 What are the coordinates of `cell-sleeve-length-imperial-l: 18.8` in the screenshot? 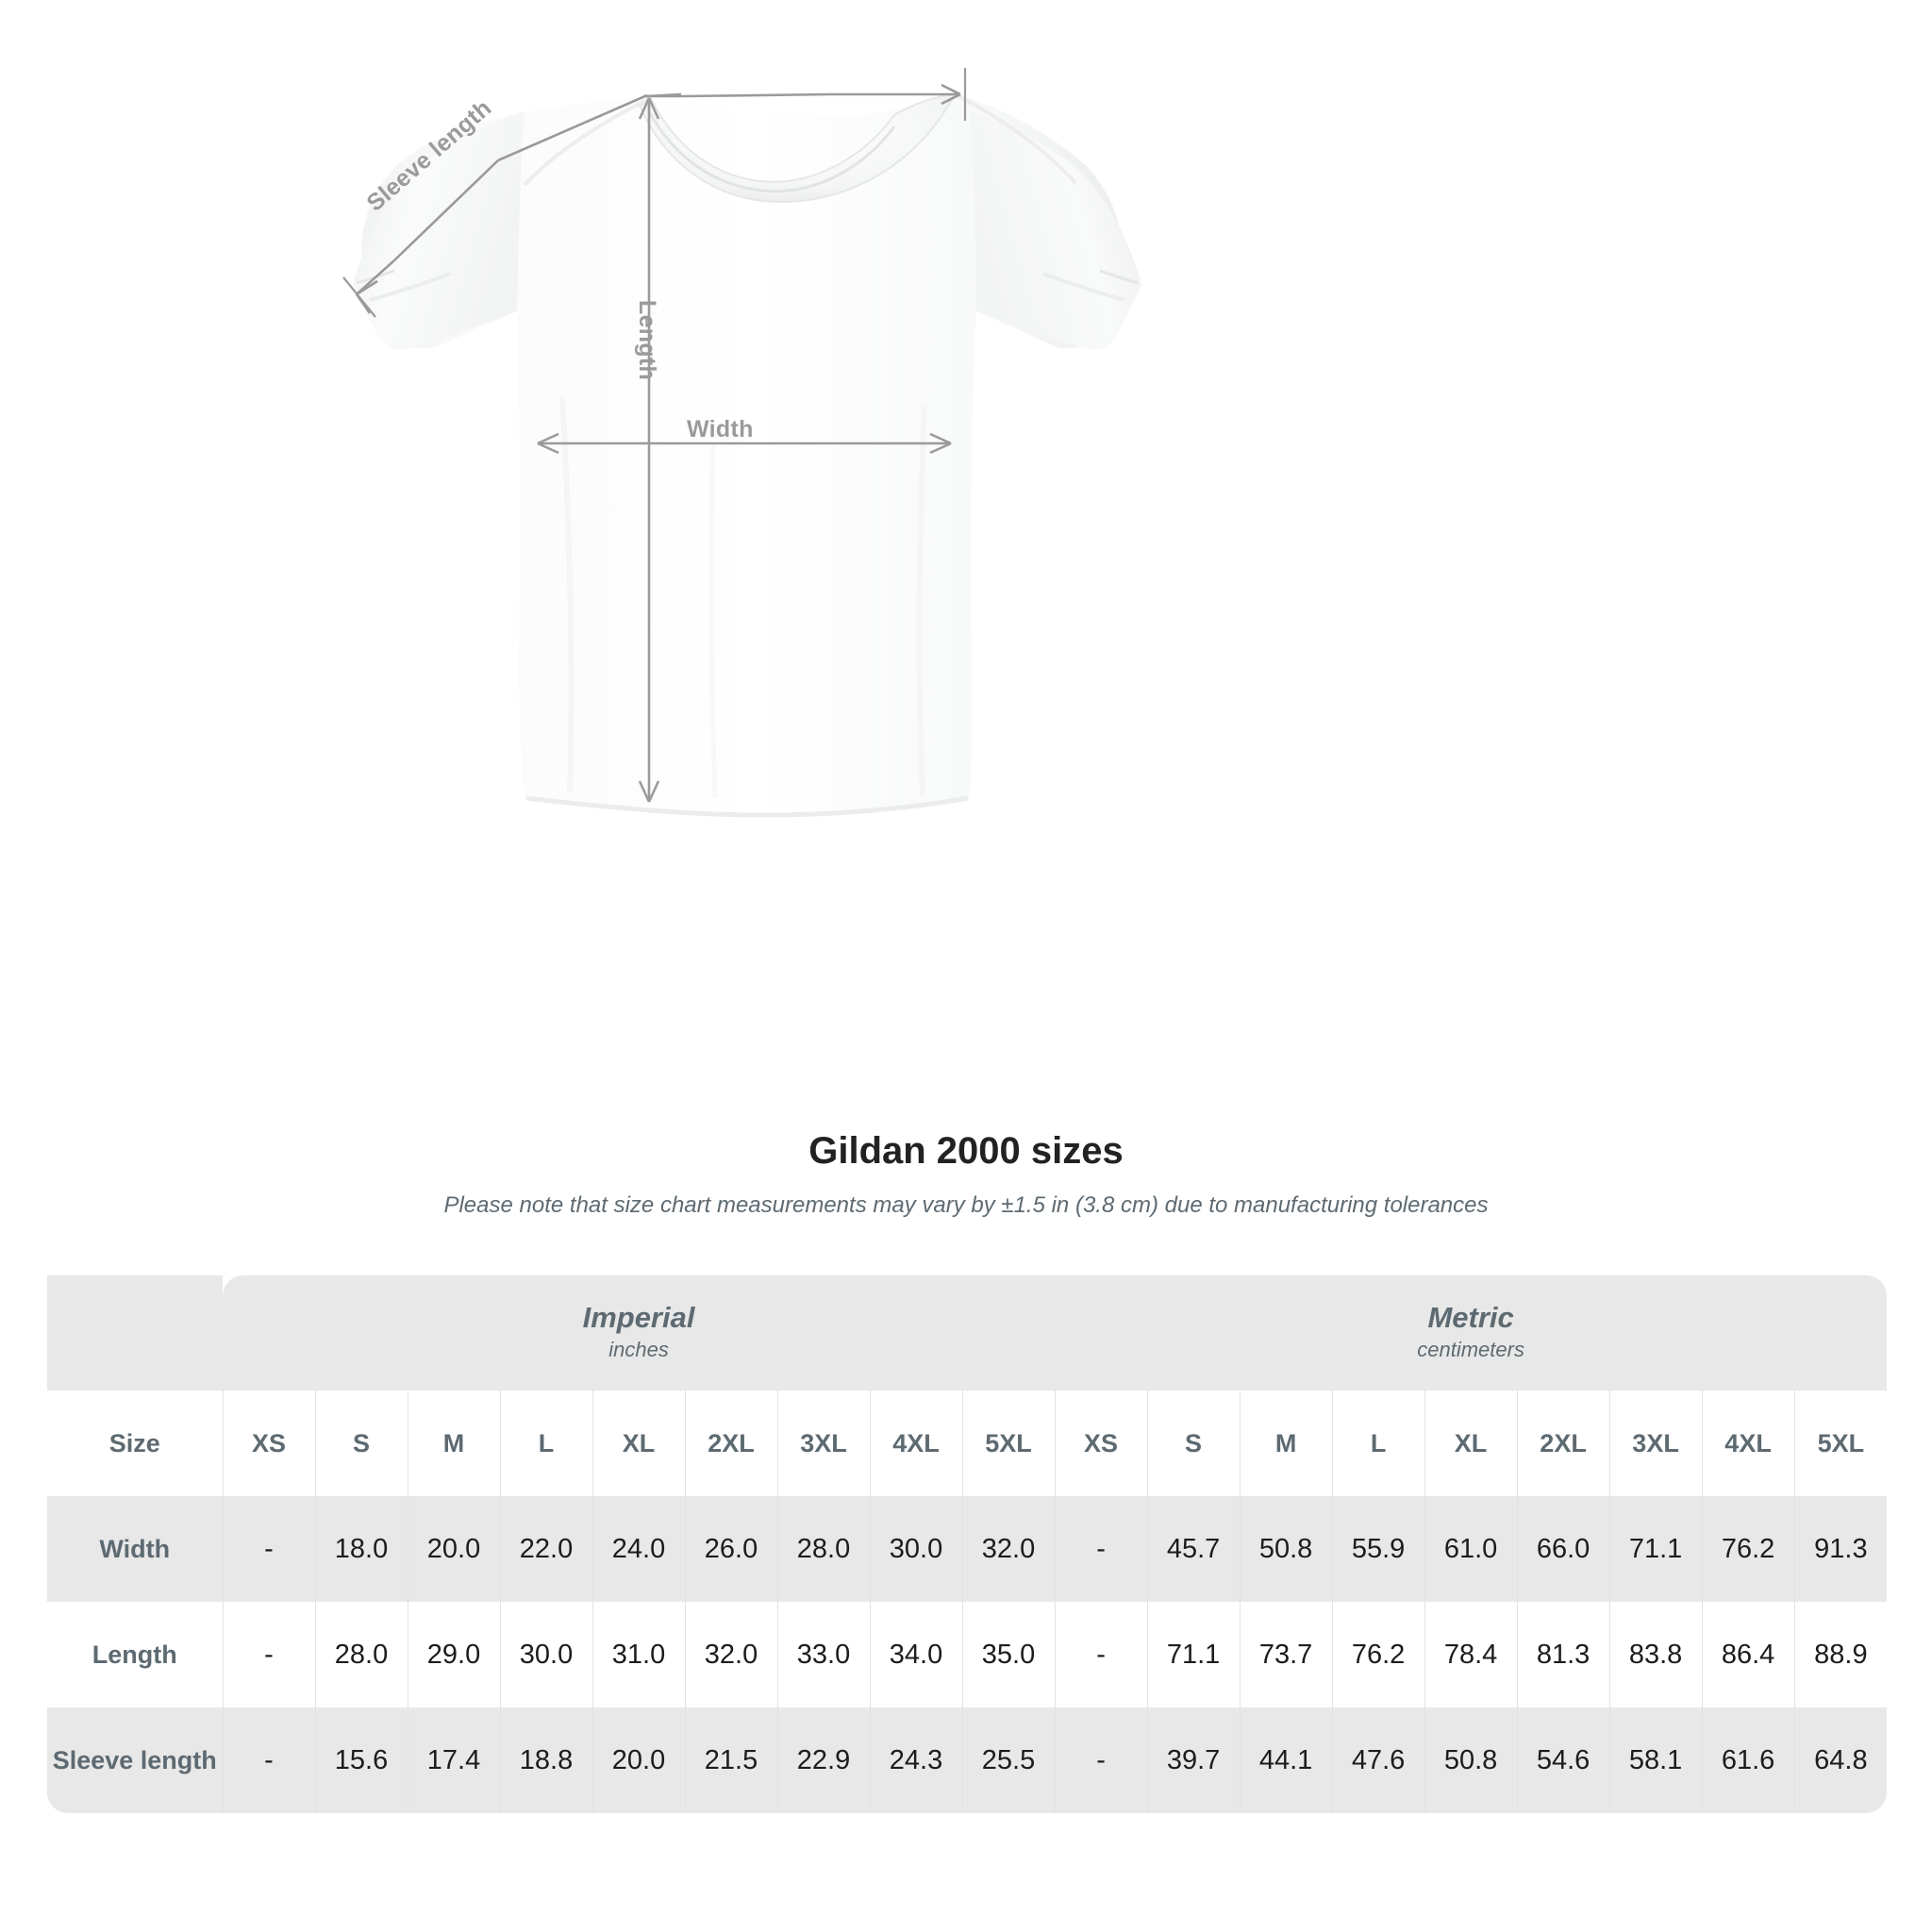 It's located at (545, 1760).